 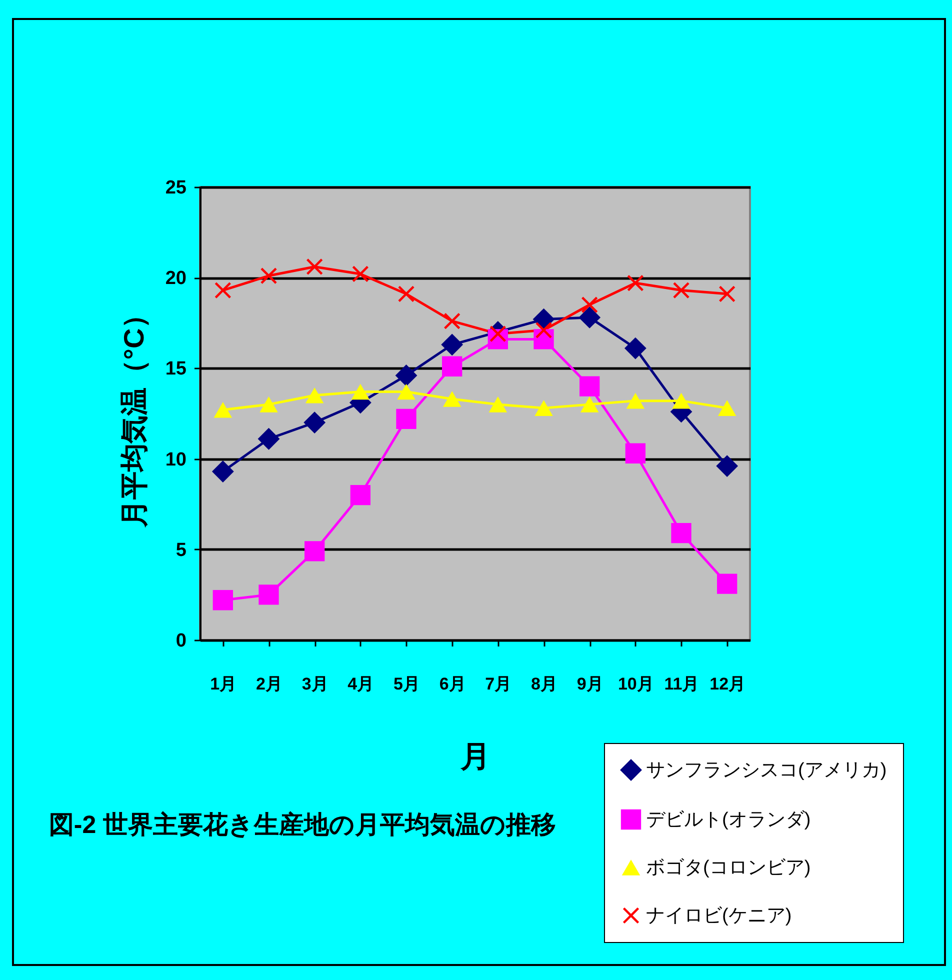 What do you see at coordinates (682, 684) in the screenshot?
I see `x-tick-label: 11月` at bounding box center [682, 684].